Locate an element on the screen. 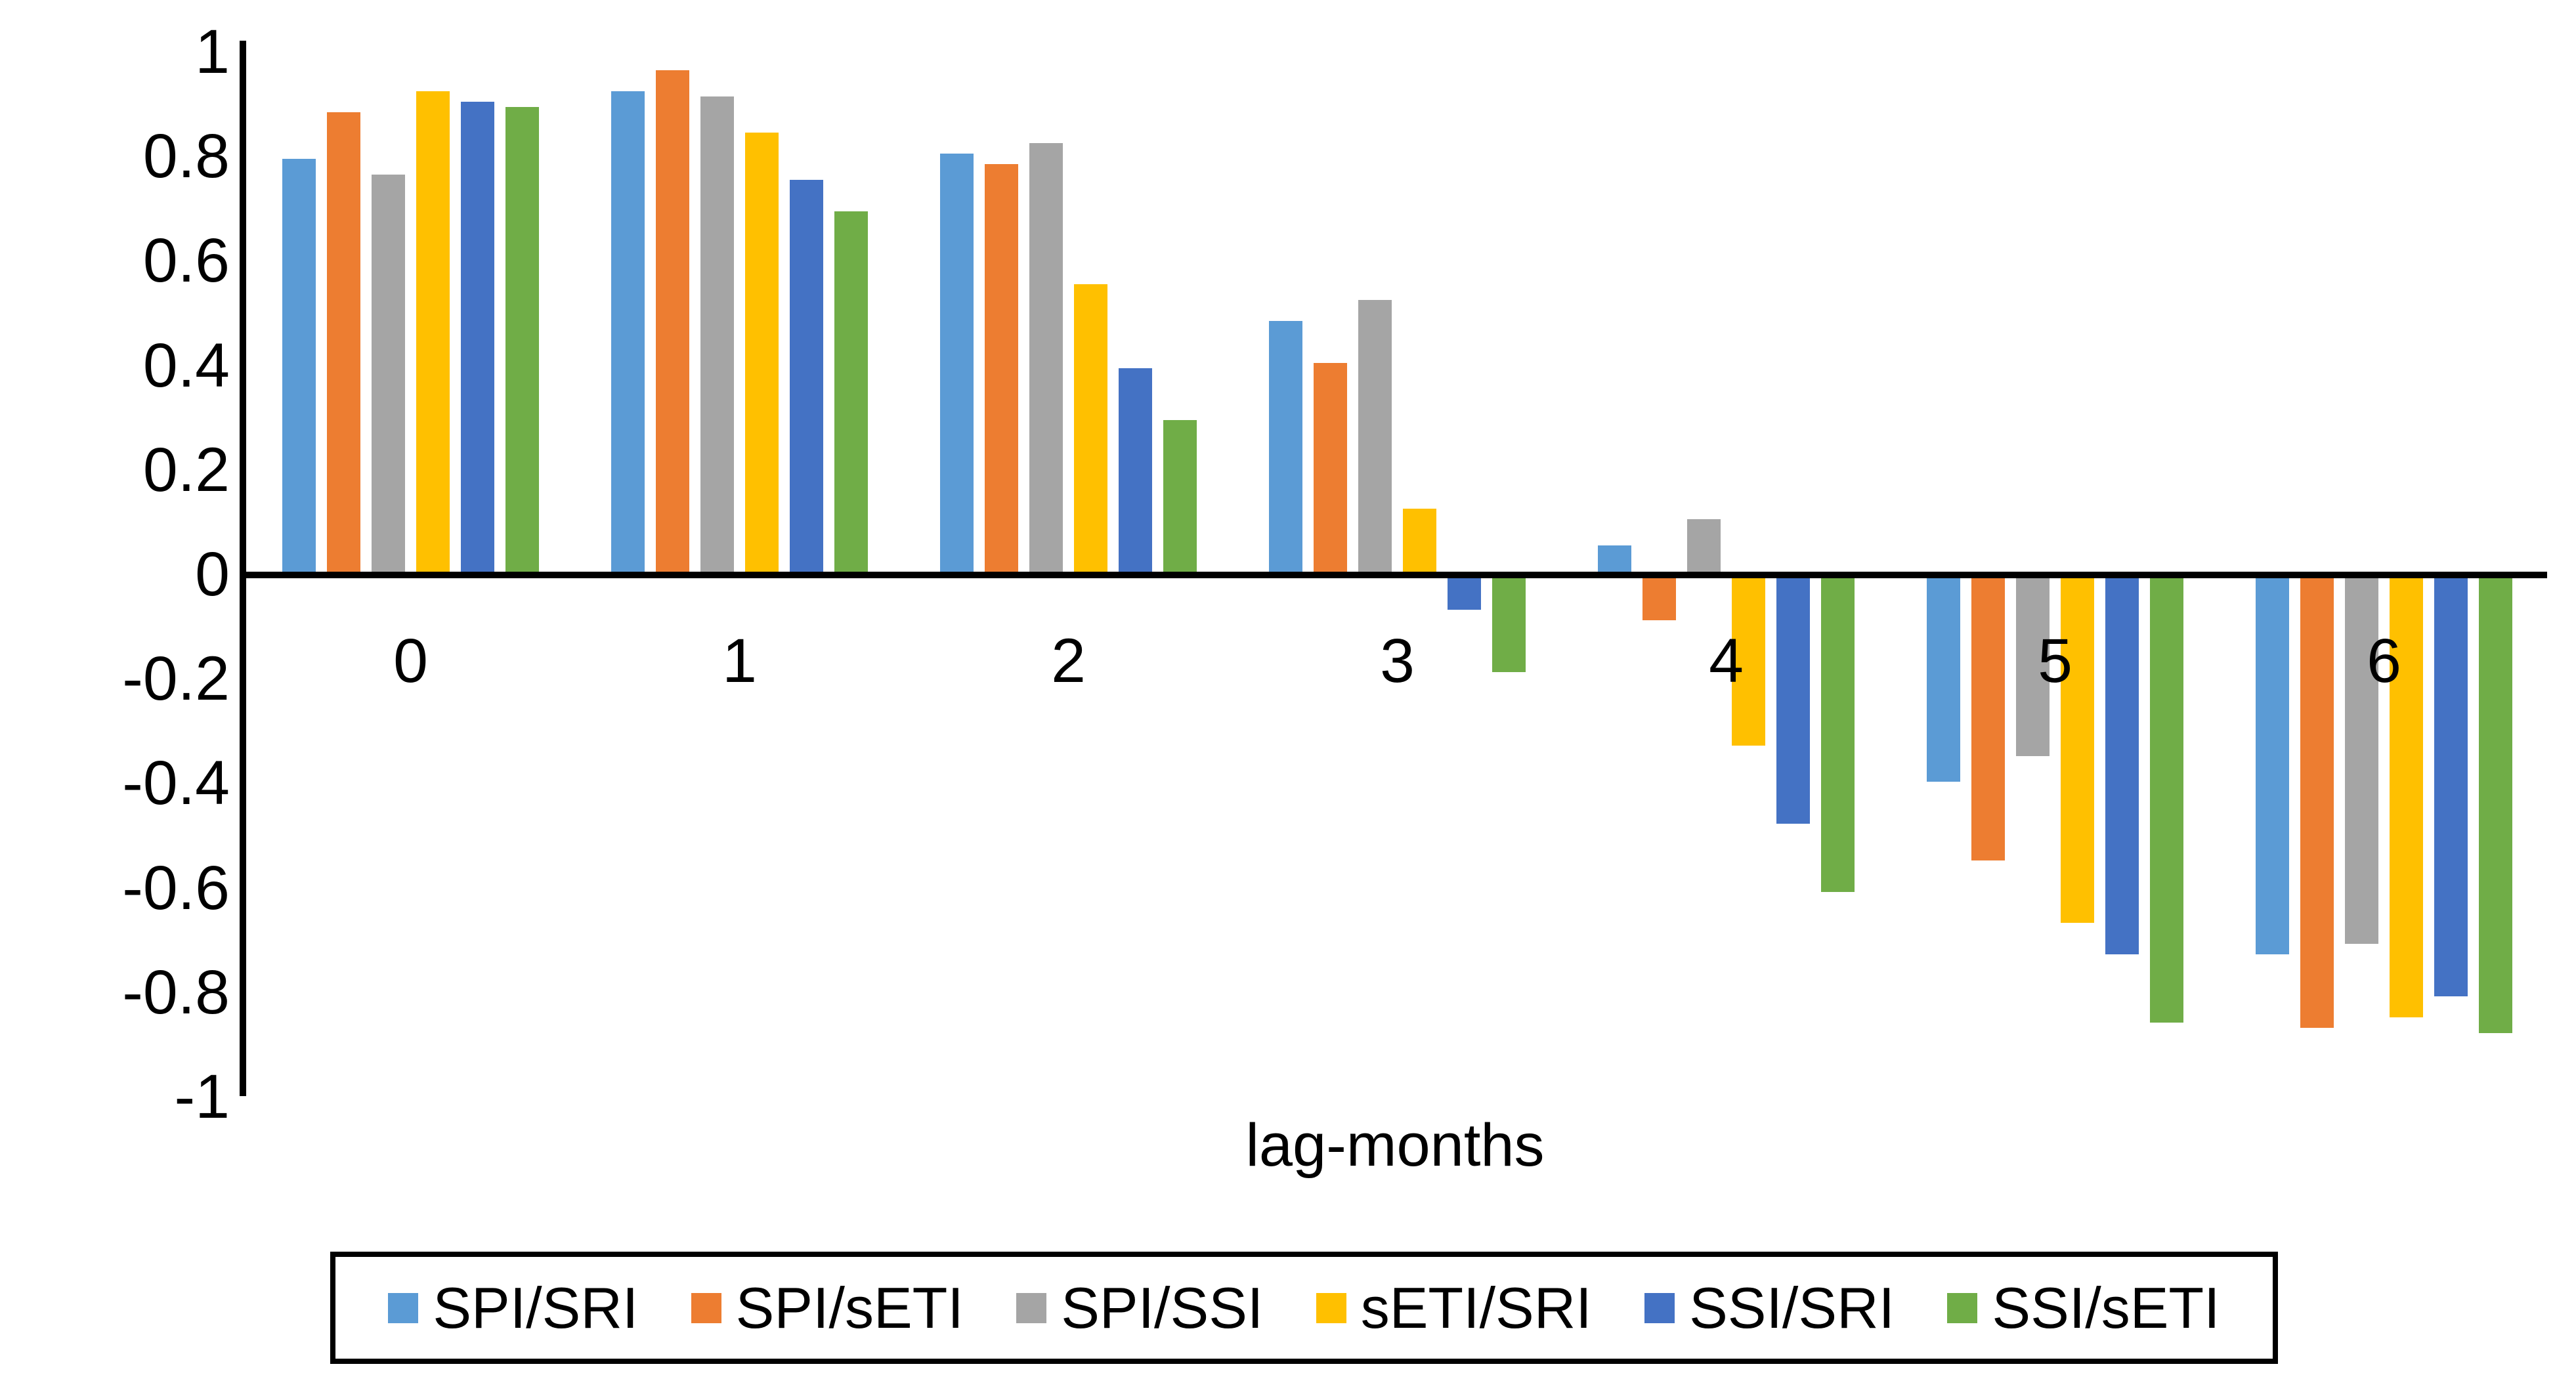 The width and height of the screenshot is (2576, 1400). bar-SSI-SRI-lag5 is located at coordinates (2122, 766).